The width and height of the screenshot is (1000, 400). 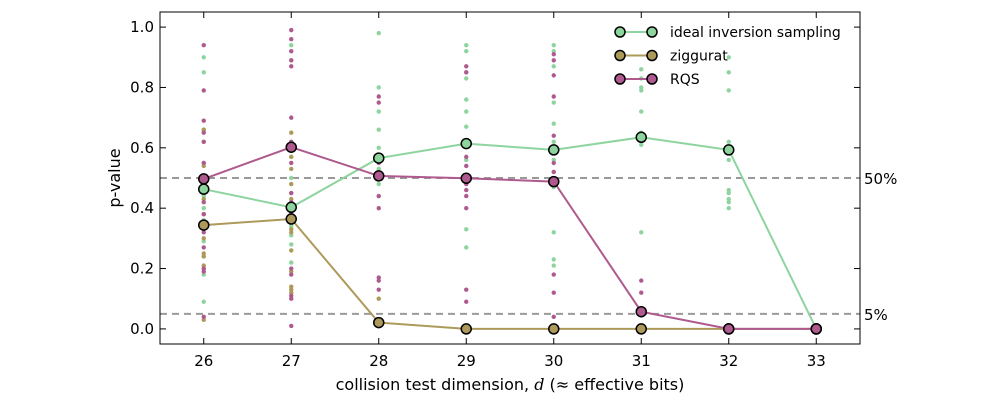 What do you see at coordinates (142, 329) in the screenshot?
I see `y-tick-label: 0.0` at bounding box center [142, 329].